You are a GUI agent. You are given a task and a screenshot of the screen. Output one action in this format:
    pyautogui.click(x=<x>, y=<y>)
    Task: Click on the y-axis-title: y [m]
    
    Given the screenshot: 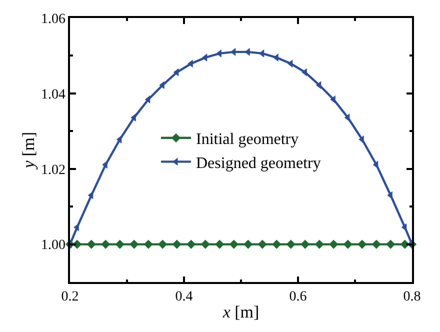 What is the action you would take?
    pyautogui.click(x=28, y=151)
    